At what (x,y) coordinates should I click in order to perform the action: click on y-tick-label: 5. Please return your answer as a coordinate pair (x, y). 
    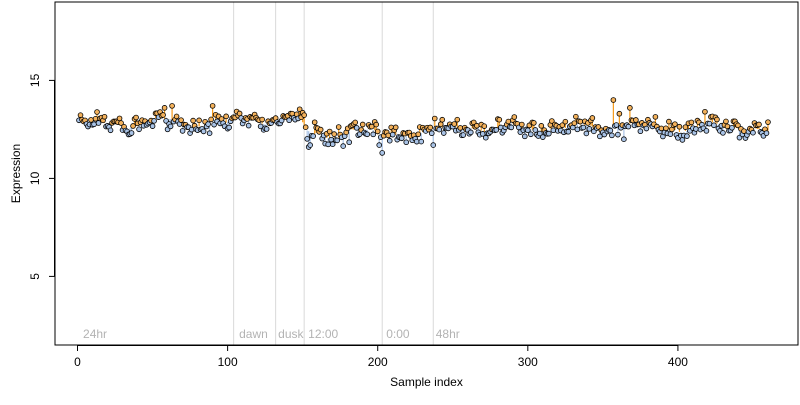
    Looking at the image, I should click on (35, 276).